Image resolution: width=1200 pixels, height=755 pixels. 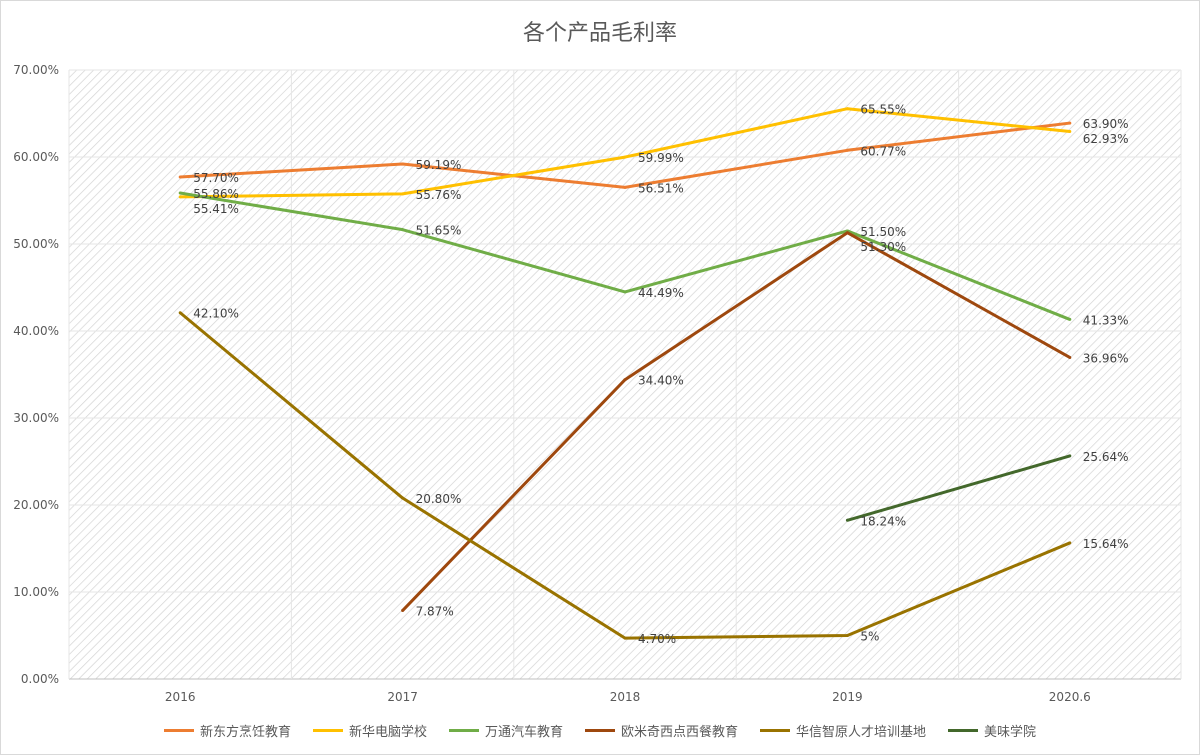 I want to click on data-label: 55.76%, so click(x=439, y=195).